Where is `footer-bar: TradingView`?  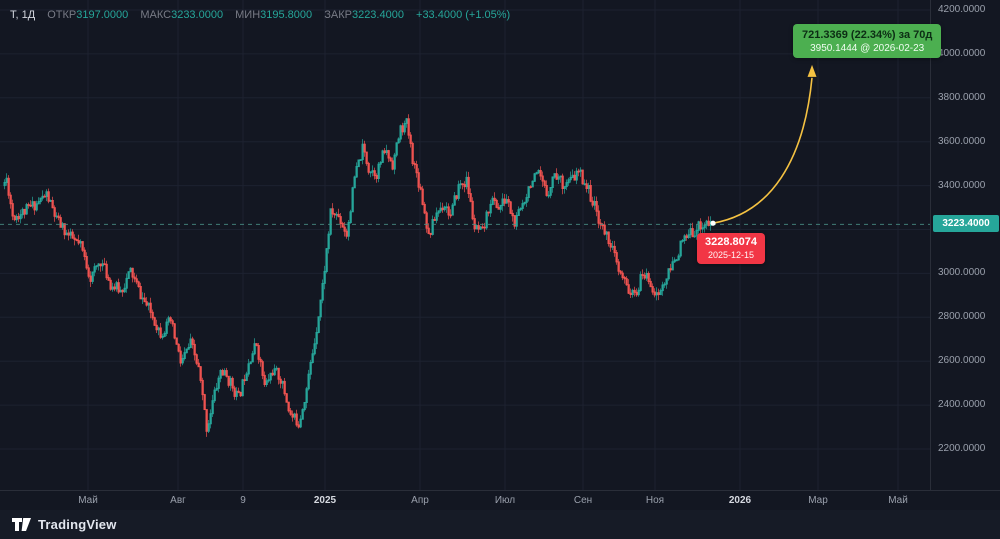
footer-bar: TradingView is located at coordinates (500, 524).